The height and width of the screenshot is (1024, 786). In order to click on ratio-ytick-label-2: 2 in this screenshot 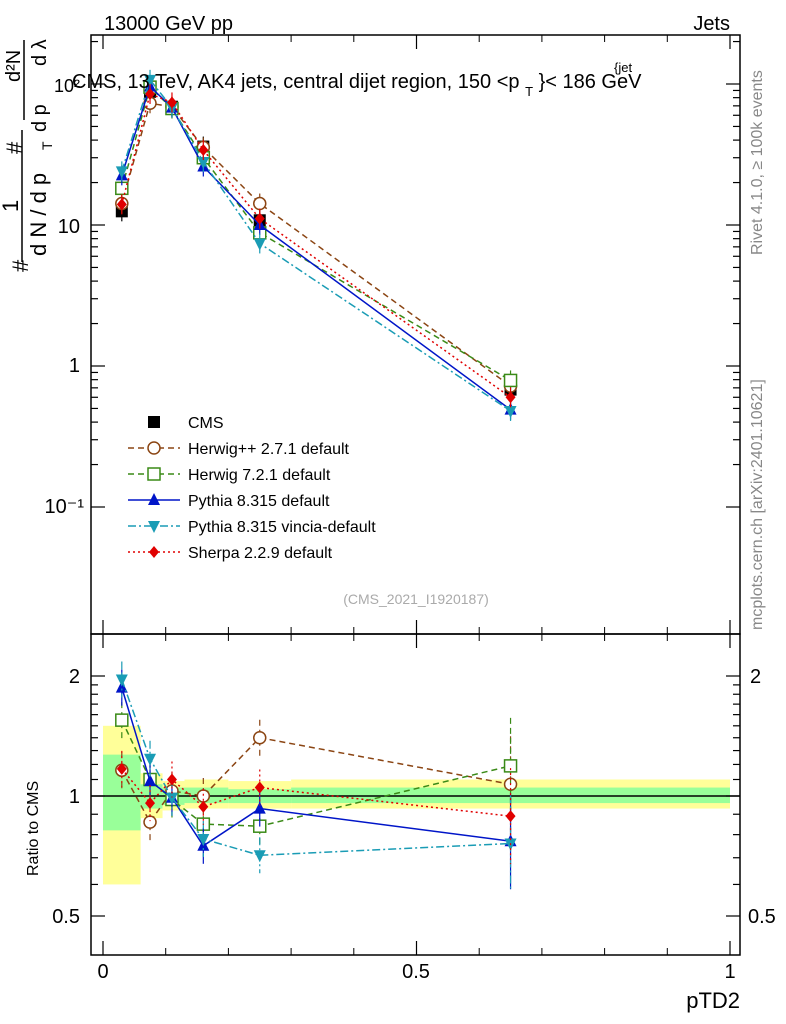, I will do `click(74, 677)`.